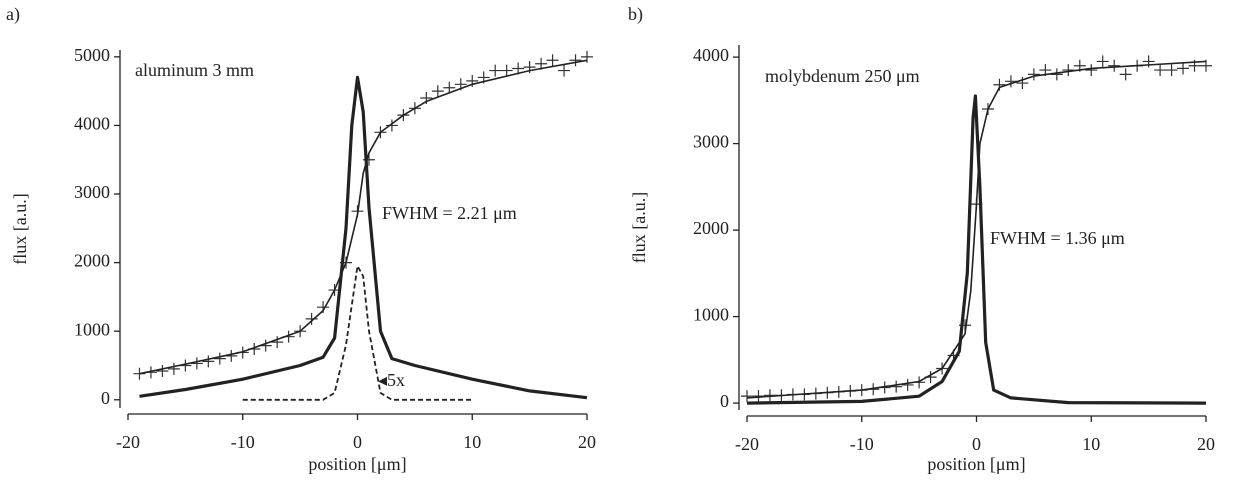  Describe the element at coordinates (449, 213) in the screenshot. I see `annotation: FWHM = 2.21 μm` at that location.